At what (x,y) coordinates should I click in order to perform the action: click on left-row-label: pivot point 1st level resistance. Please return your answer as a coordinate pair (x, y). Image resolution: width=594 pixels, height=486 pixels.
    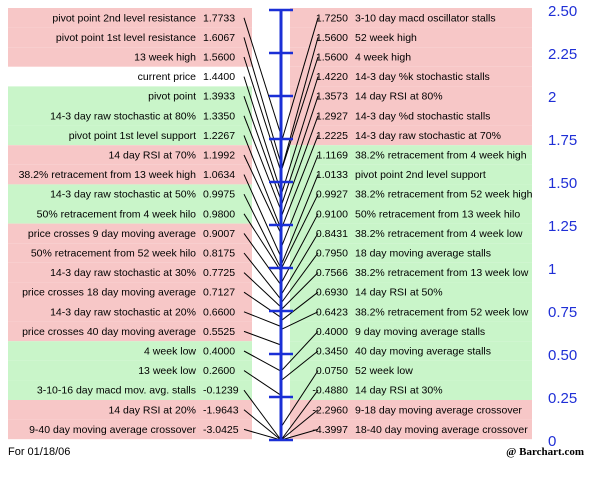
    Looking at the image, I should click on (126, 38).